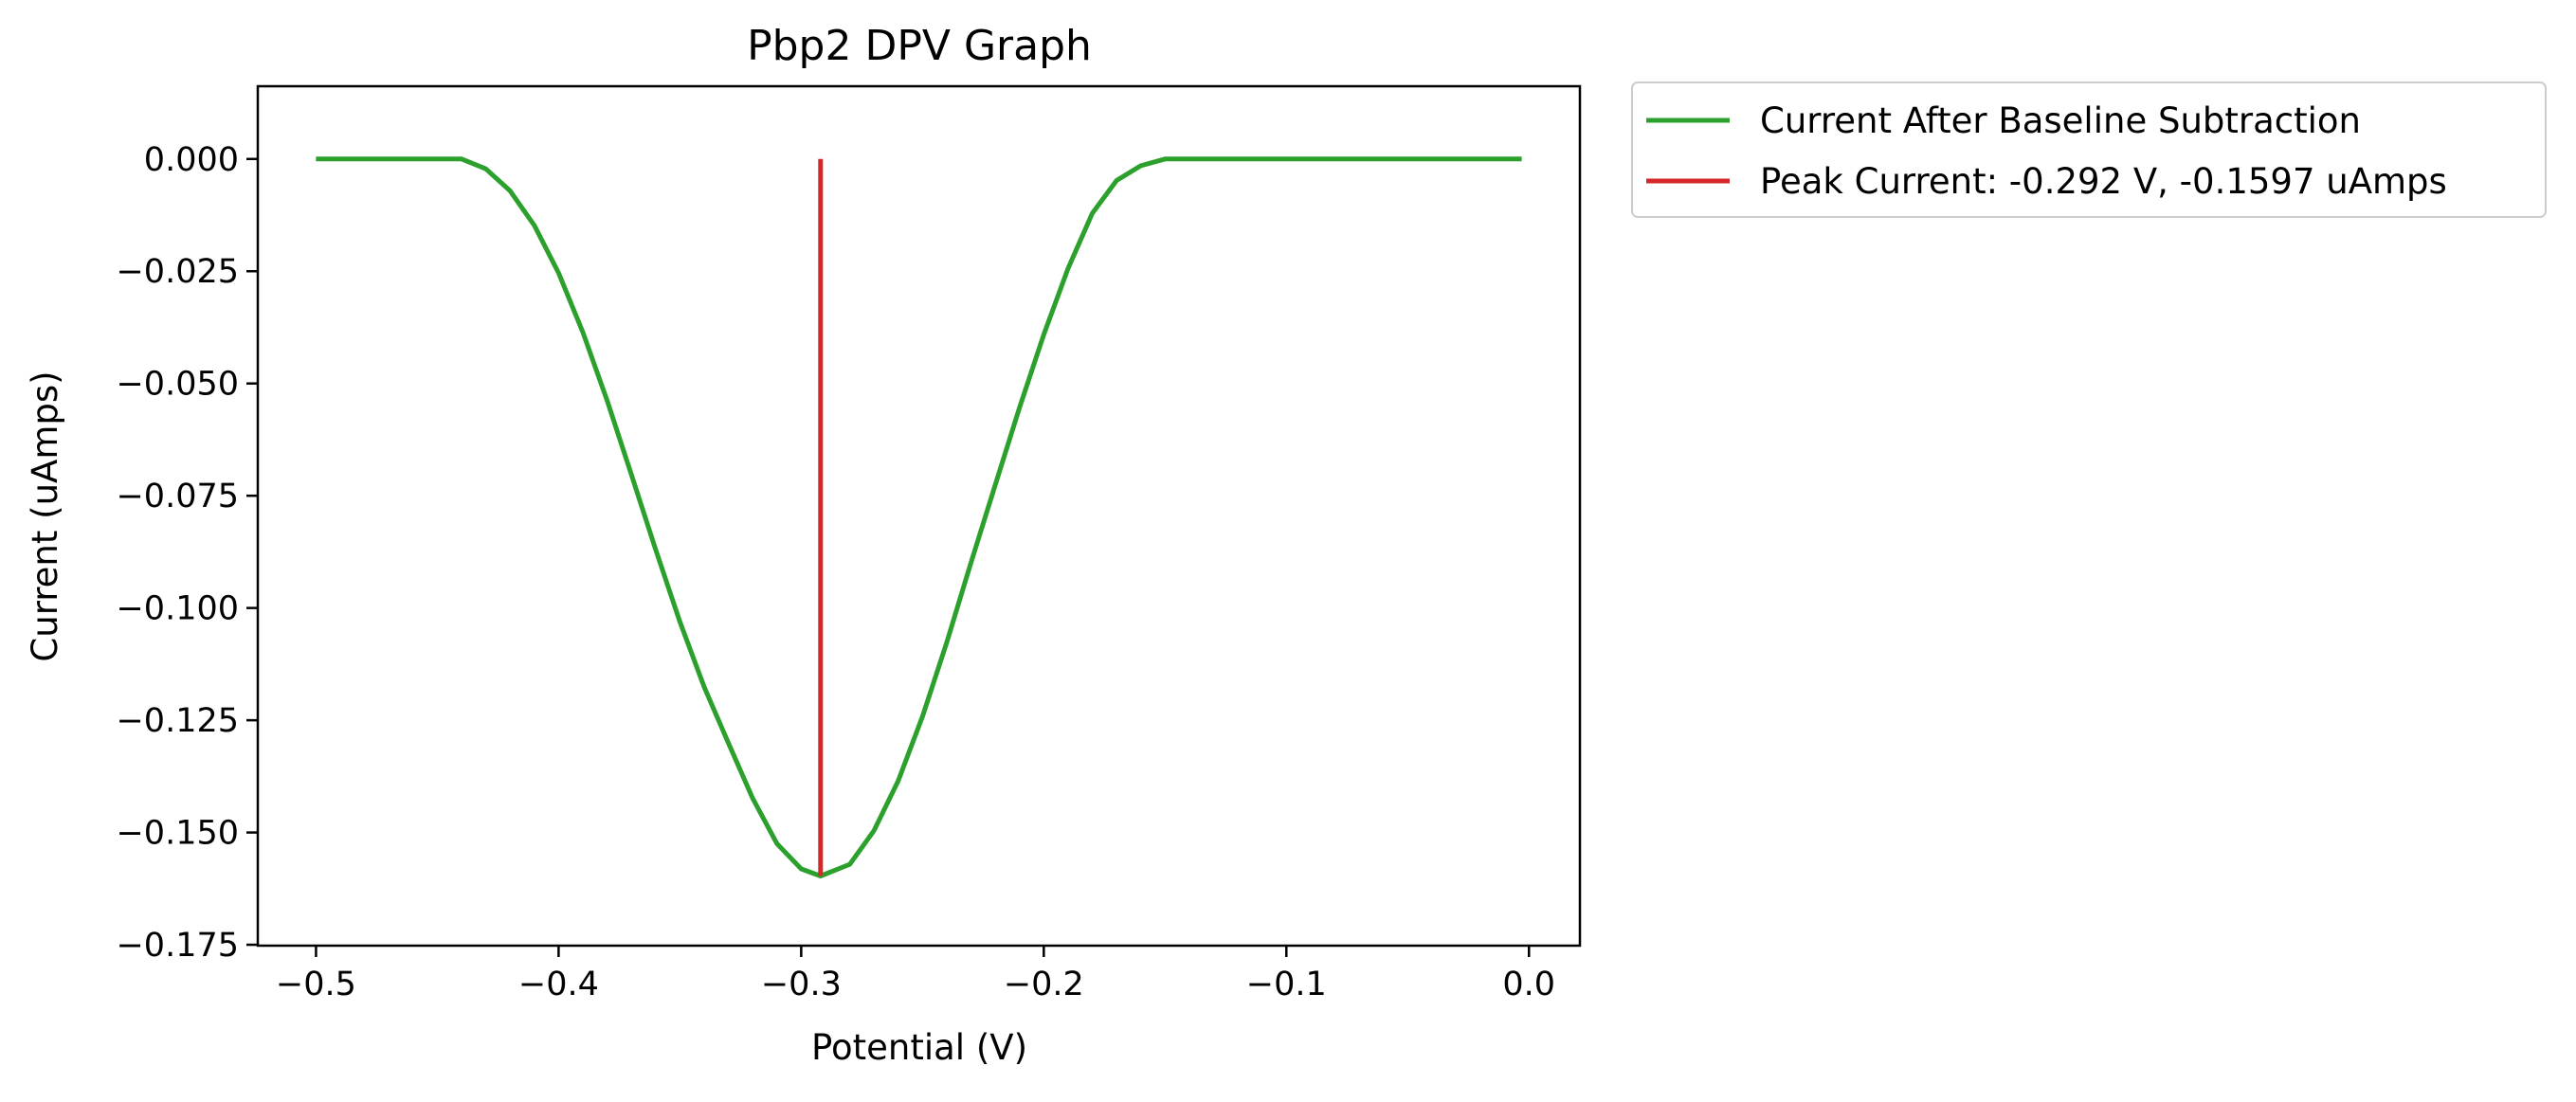 The image size is (2576, 1102). I want to click on x-axis-ticks: −0.5 −0.4 −0.3 −0.2 −0.1 0.0, so click(915, 974).